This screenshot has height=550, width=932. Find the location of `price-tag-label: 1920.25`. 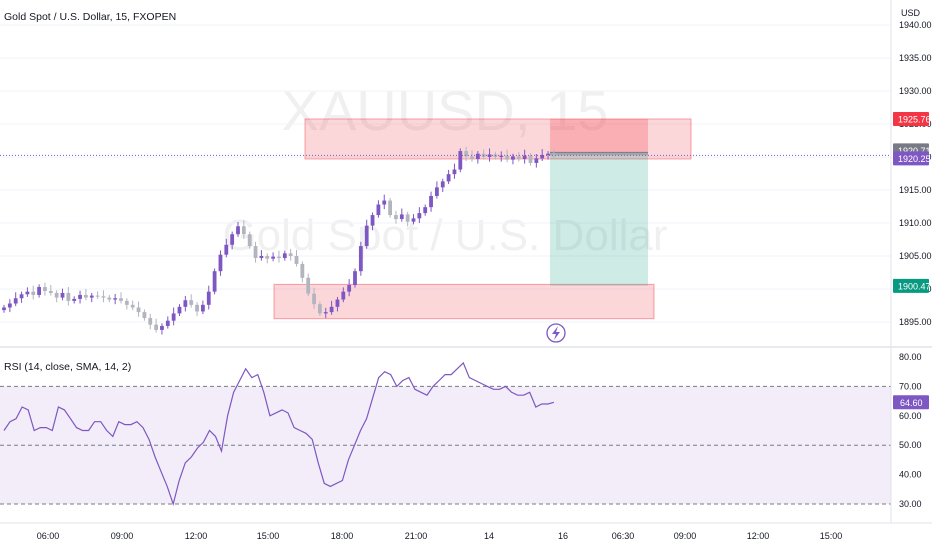

price-tag-label: 1920.25 is located at coordinates (914, 159).